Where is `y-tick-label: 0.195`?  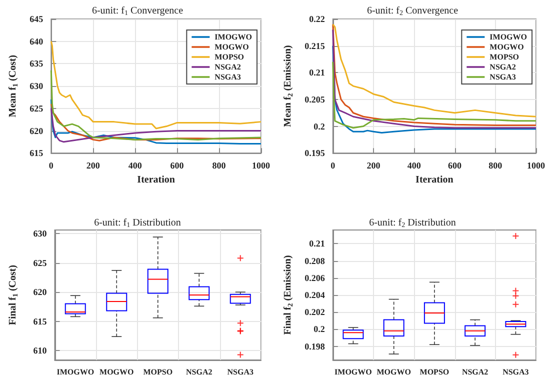 y-tick-label: 0.195 is located at coordinates (315, 153).